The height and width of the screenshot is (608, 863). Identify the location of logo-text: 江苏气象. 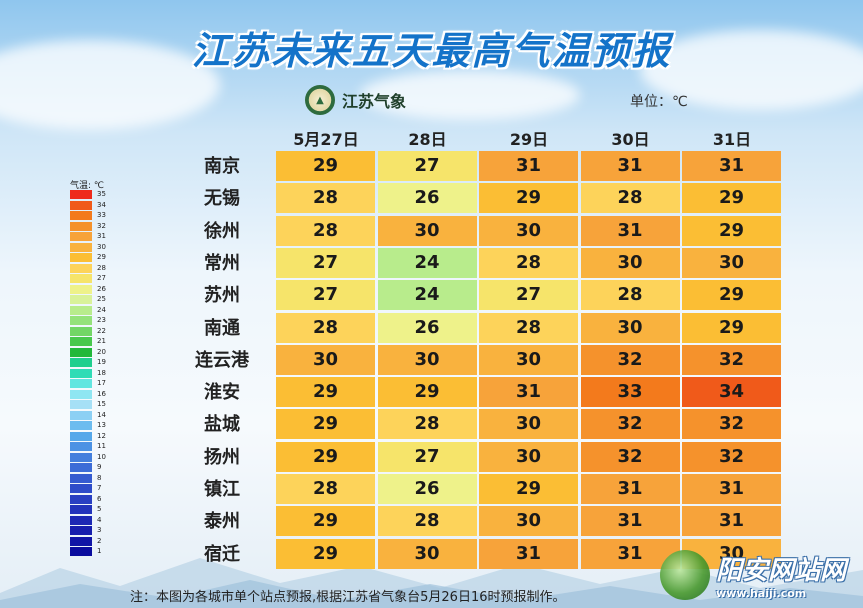
(374, 101).